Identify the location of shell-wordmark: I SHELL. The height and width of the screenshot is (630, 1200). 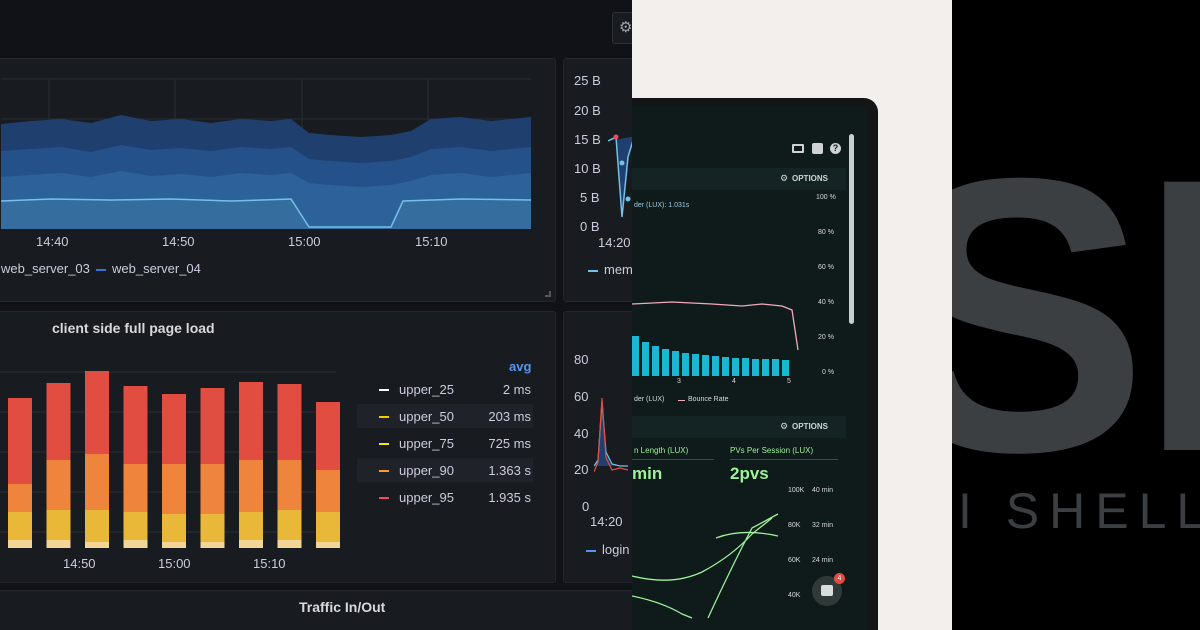
(1079, 511).